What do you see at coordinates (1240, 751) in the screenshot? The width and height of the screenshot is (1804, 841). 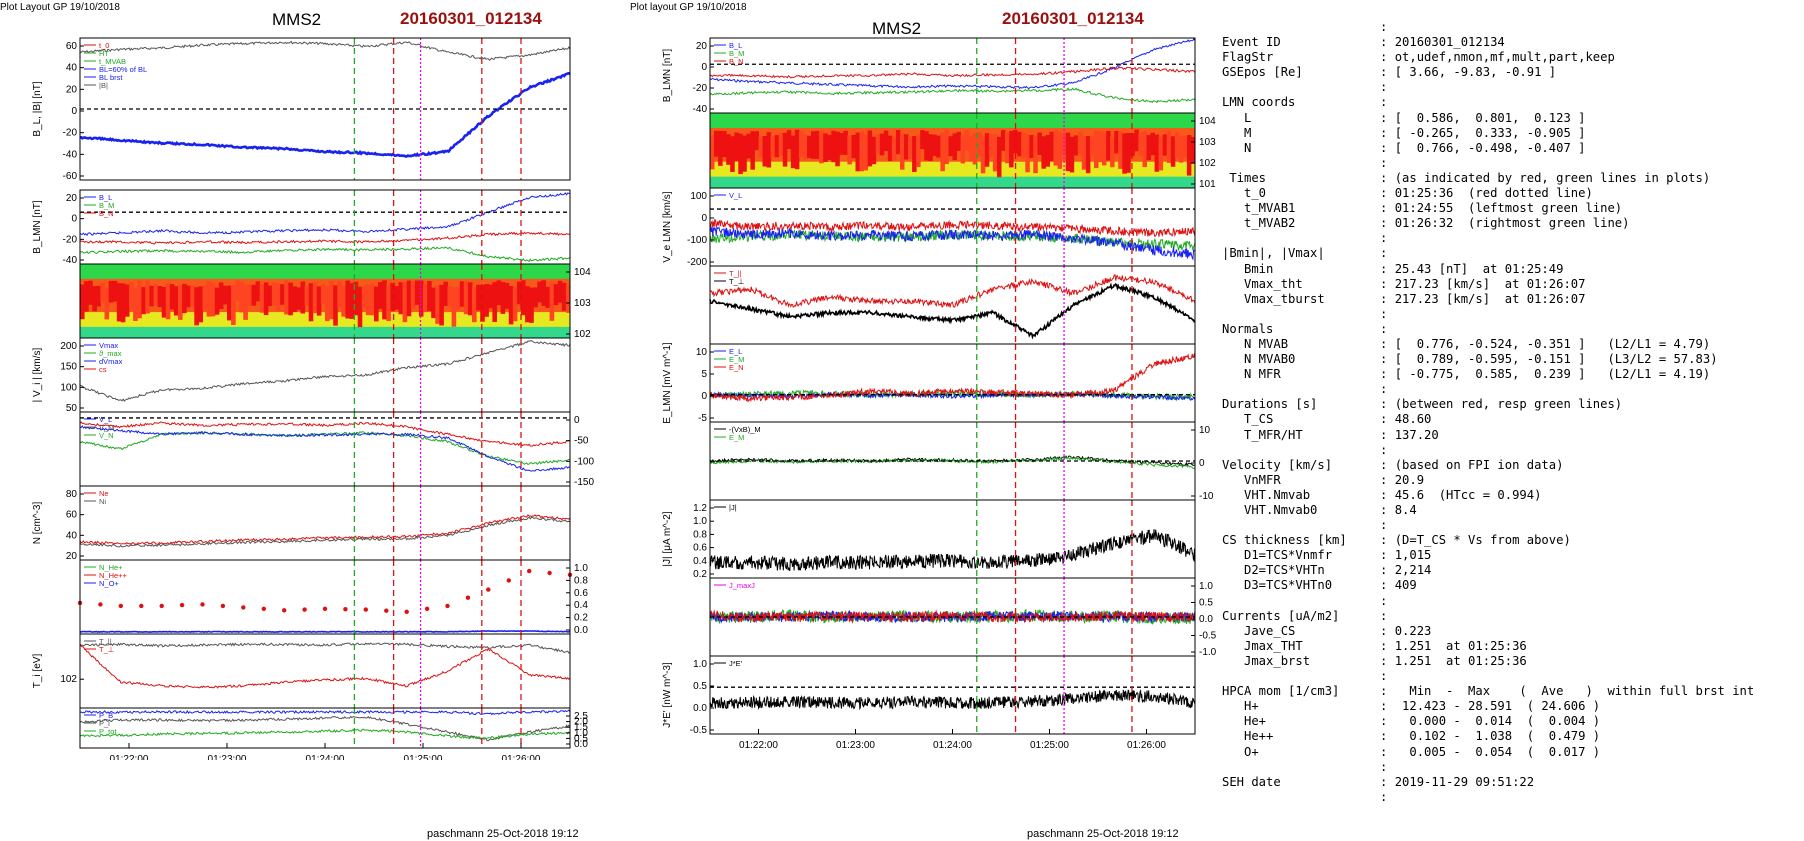 I see `info-key: O+` at bounding box center [1240, 751].